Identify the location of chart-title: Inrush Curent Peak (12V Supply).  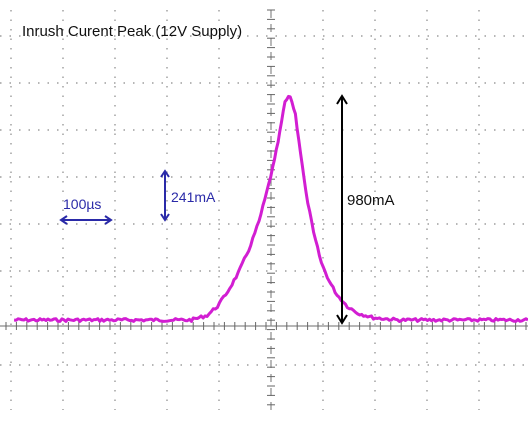
(132, 31).